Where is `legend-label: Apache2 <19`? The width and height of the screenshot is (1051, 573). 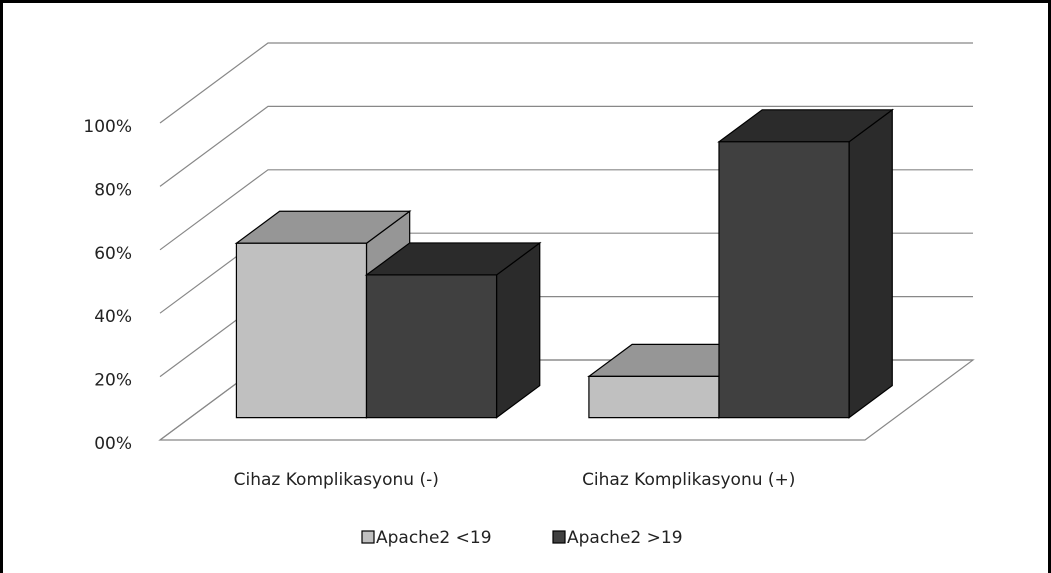
legend-label: Apache2 <19 is located at coordinates (434, 538).